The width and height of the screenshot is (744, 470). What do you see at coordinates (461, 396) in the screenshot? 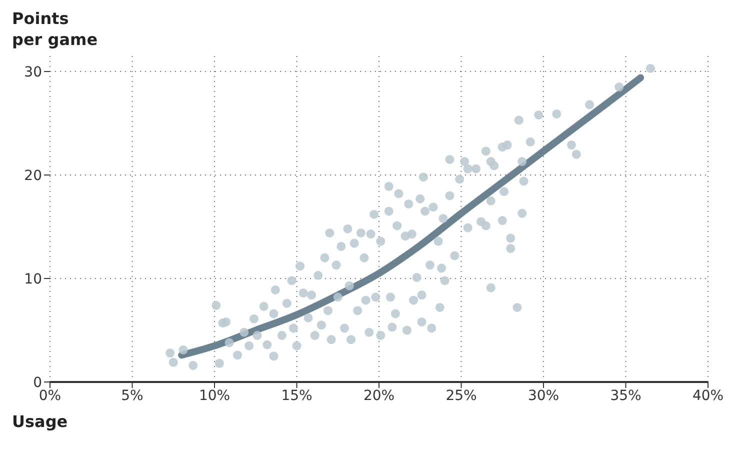
I see `x-tick-label: 25%` at bounding box center [461, 396].